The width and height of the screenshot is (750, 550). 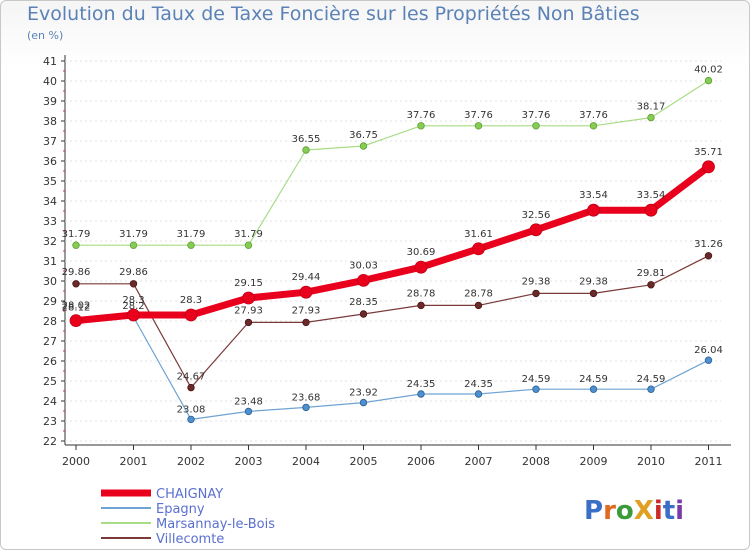 What do you see at coordinates (248, 283) in the screenshot?
I see `data-label-chaignay: 29.15` at bounding box center [248, 283].